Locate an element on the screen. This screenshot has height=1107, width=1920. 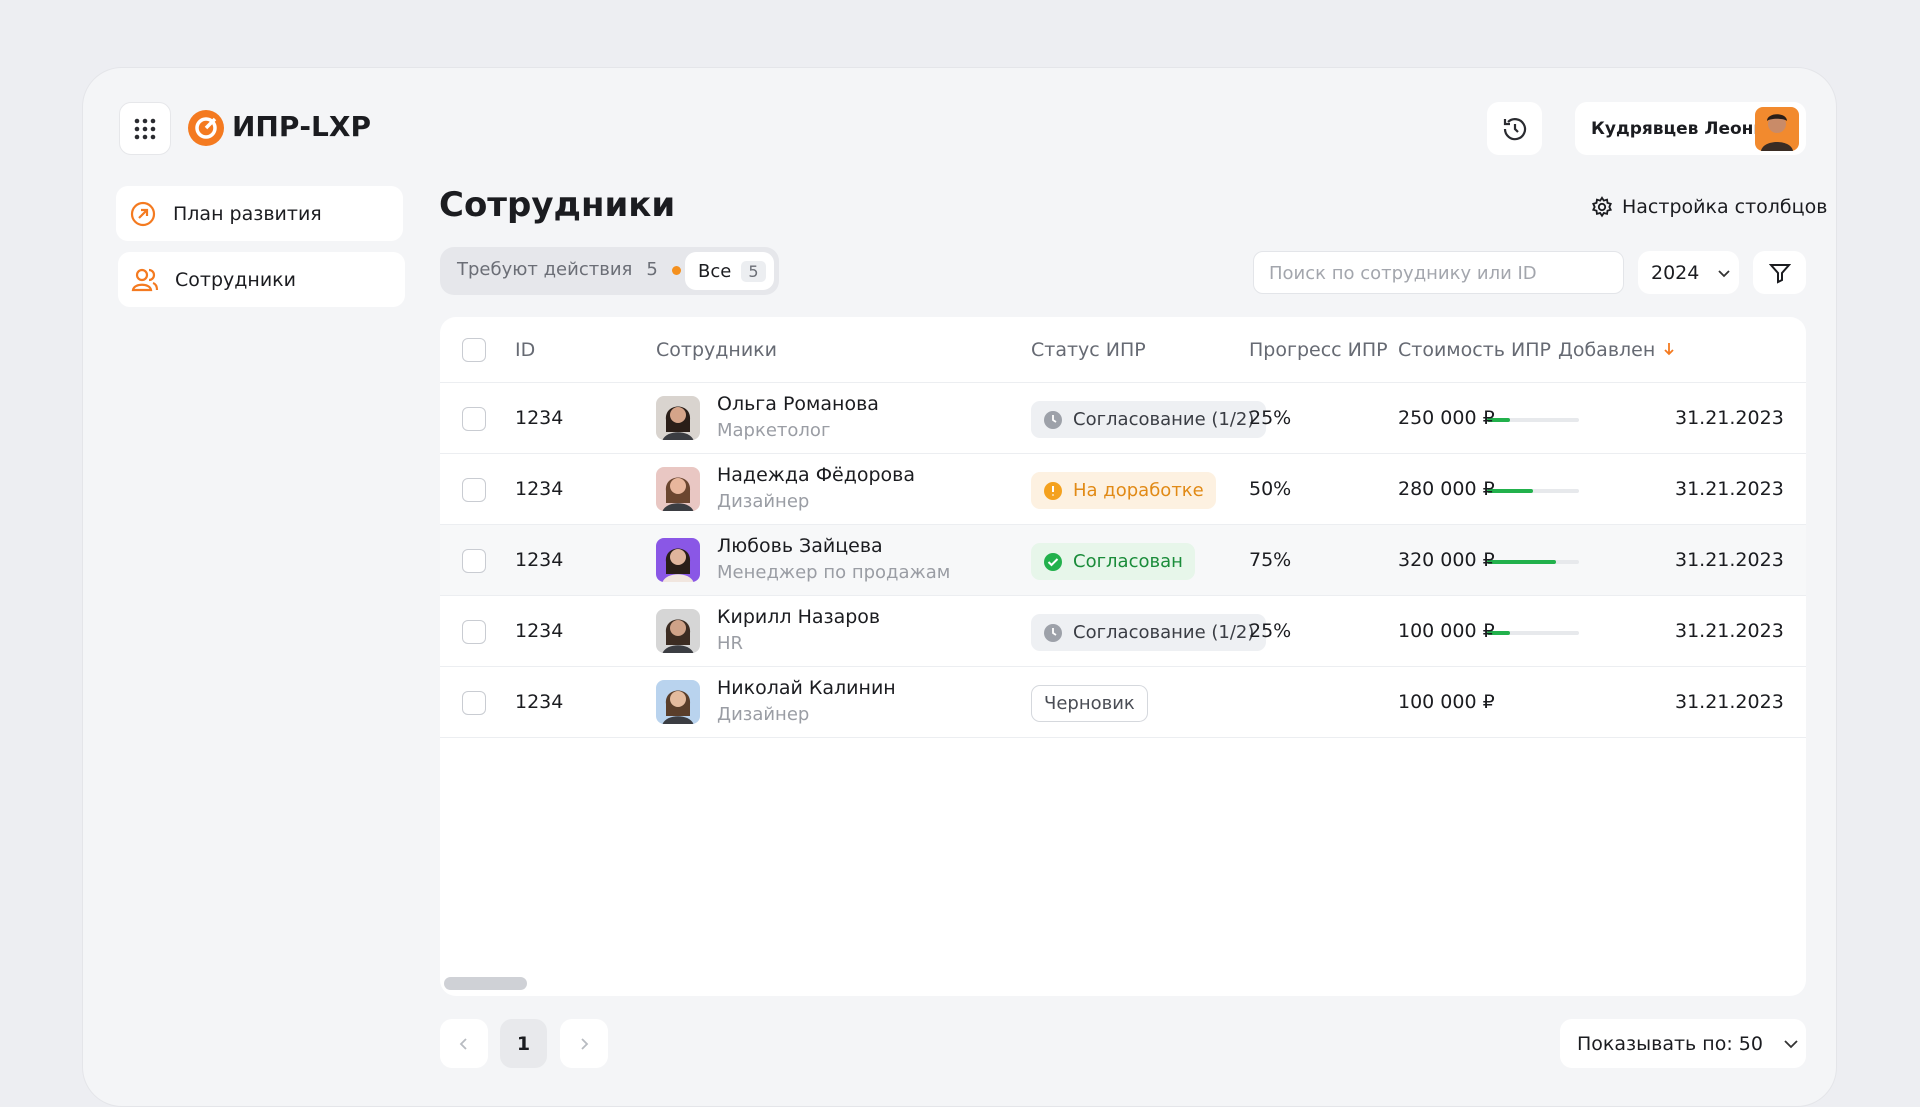
employee-role: HR is located at coordinates (730, 643).